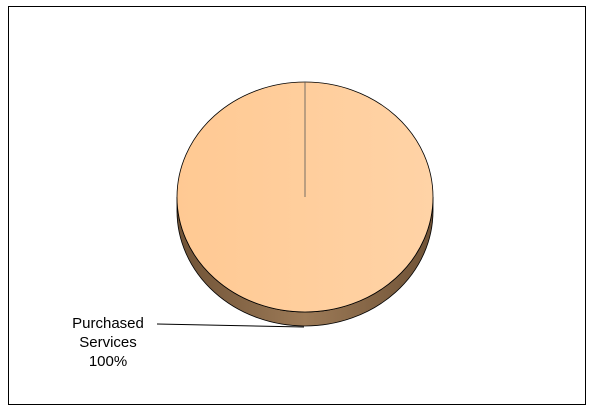 The image size is (594, 411). Describe the element at coordinates (108, 342) in the screenshot. I see `label-category-line2: Services` at that location.